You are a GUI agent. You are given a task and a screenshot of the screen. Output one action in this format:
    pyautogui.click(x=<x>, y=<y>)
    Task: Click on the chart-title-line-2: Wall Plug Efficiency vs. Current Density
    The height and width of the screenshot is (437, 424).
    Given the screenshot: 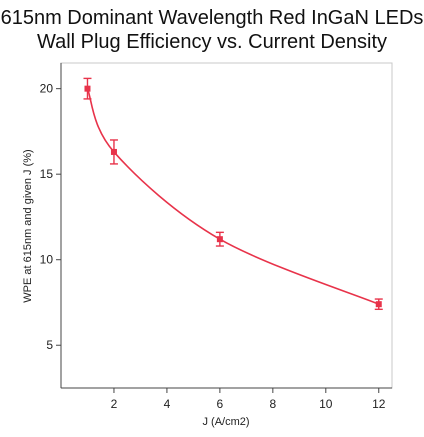 What is the action you would take?
    pyautogui.click(x=212, y=42)
    